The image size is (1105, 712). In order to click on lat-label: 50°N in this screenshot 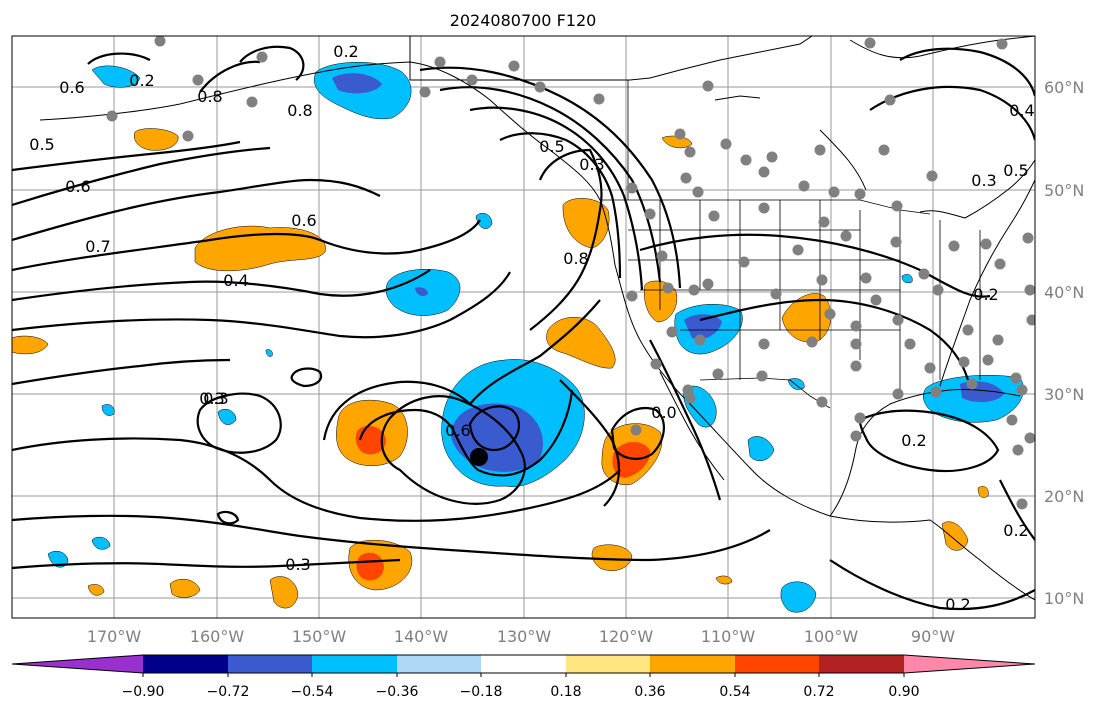, I will do `click(1064, 190)`.